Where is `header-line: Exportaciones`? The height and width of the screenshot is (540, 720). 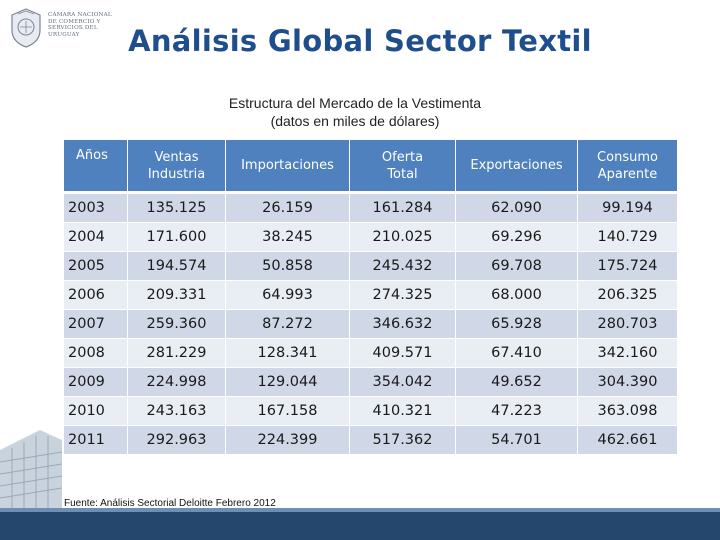 header-line: Exportaciones is located at coordinates (516, 165).